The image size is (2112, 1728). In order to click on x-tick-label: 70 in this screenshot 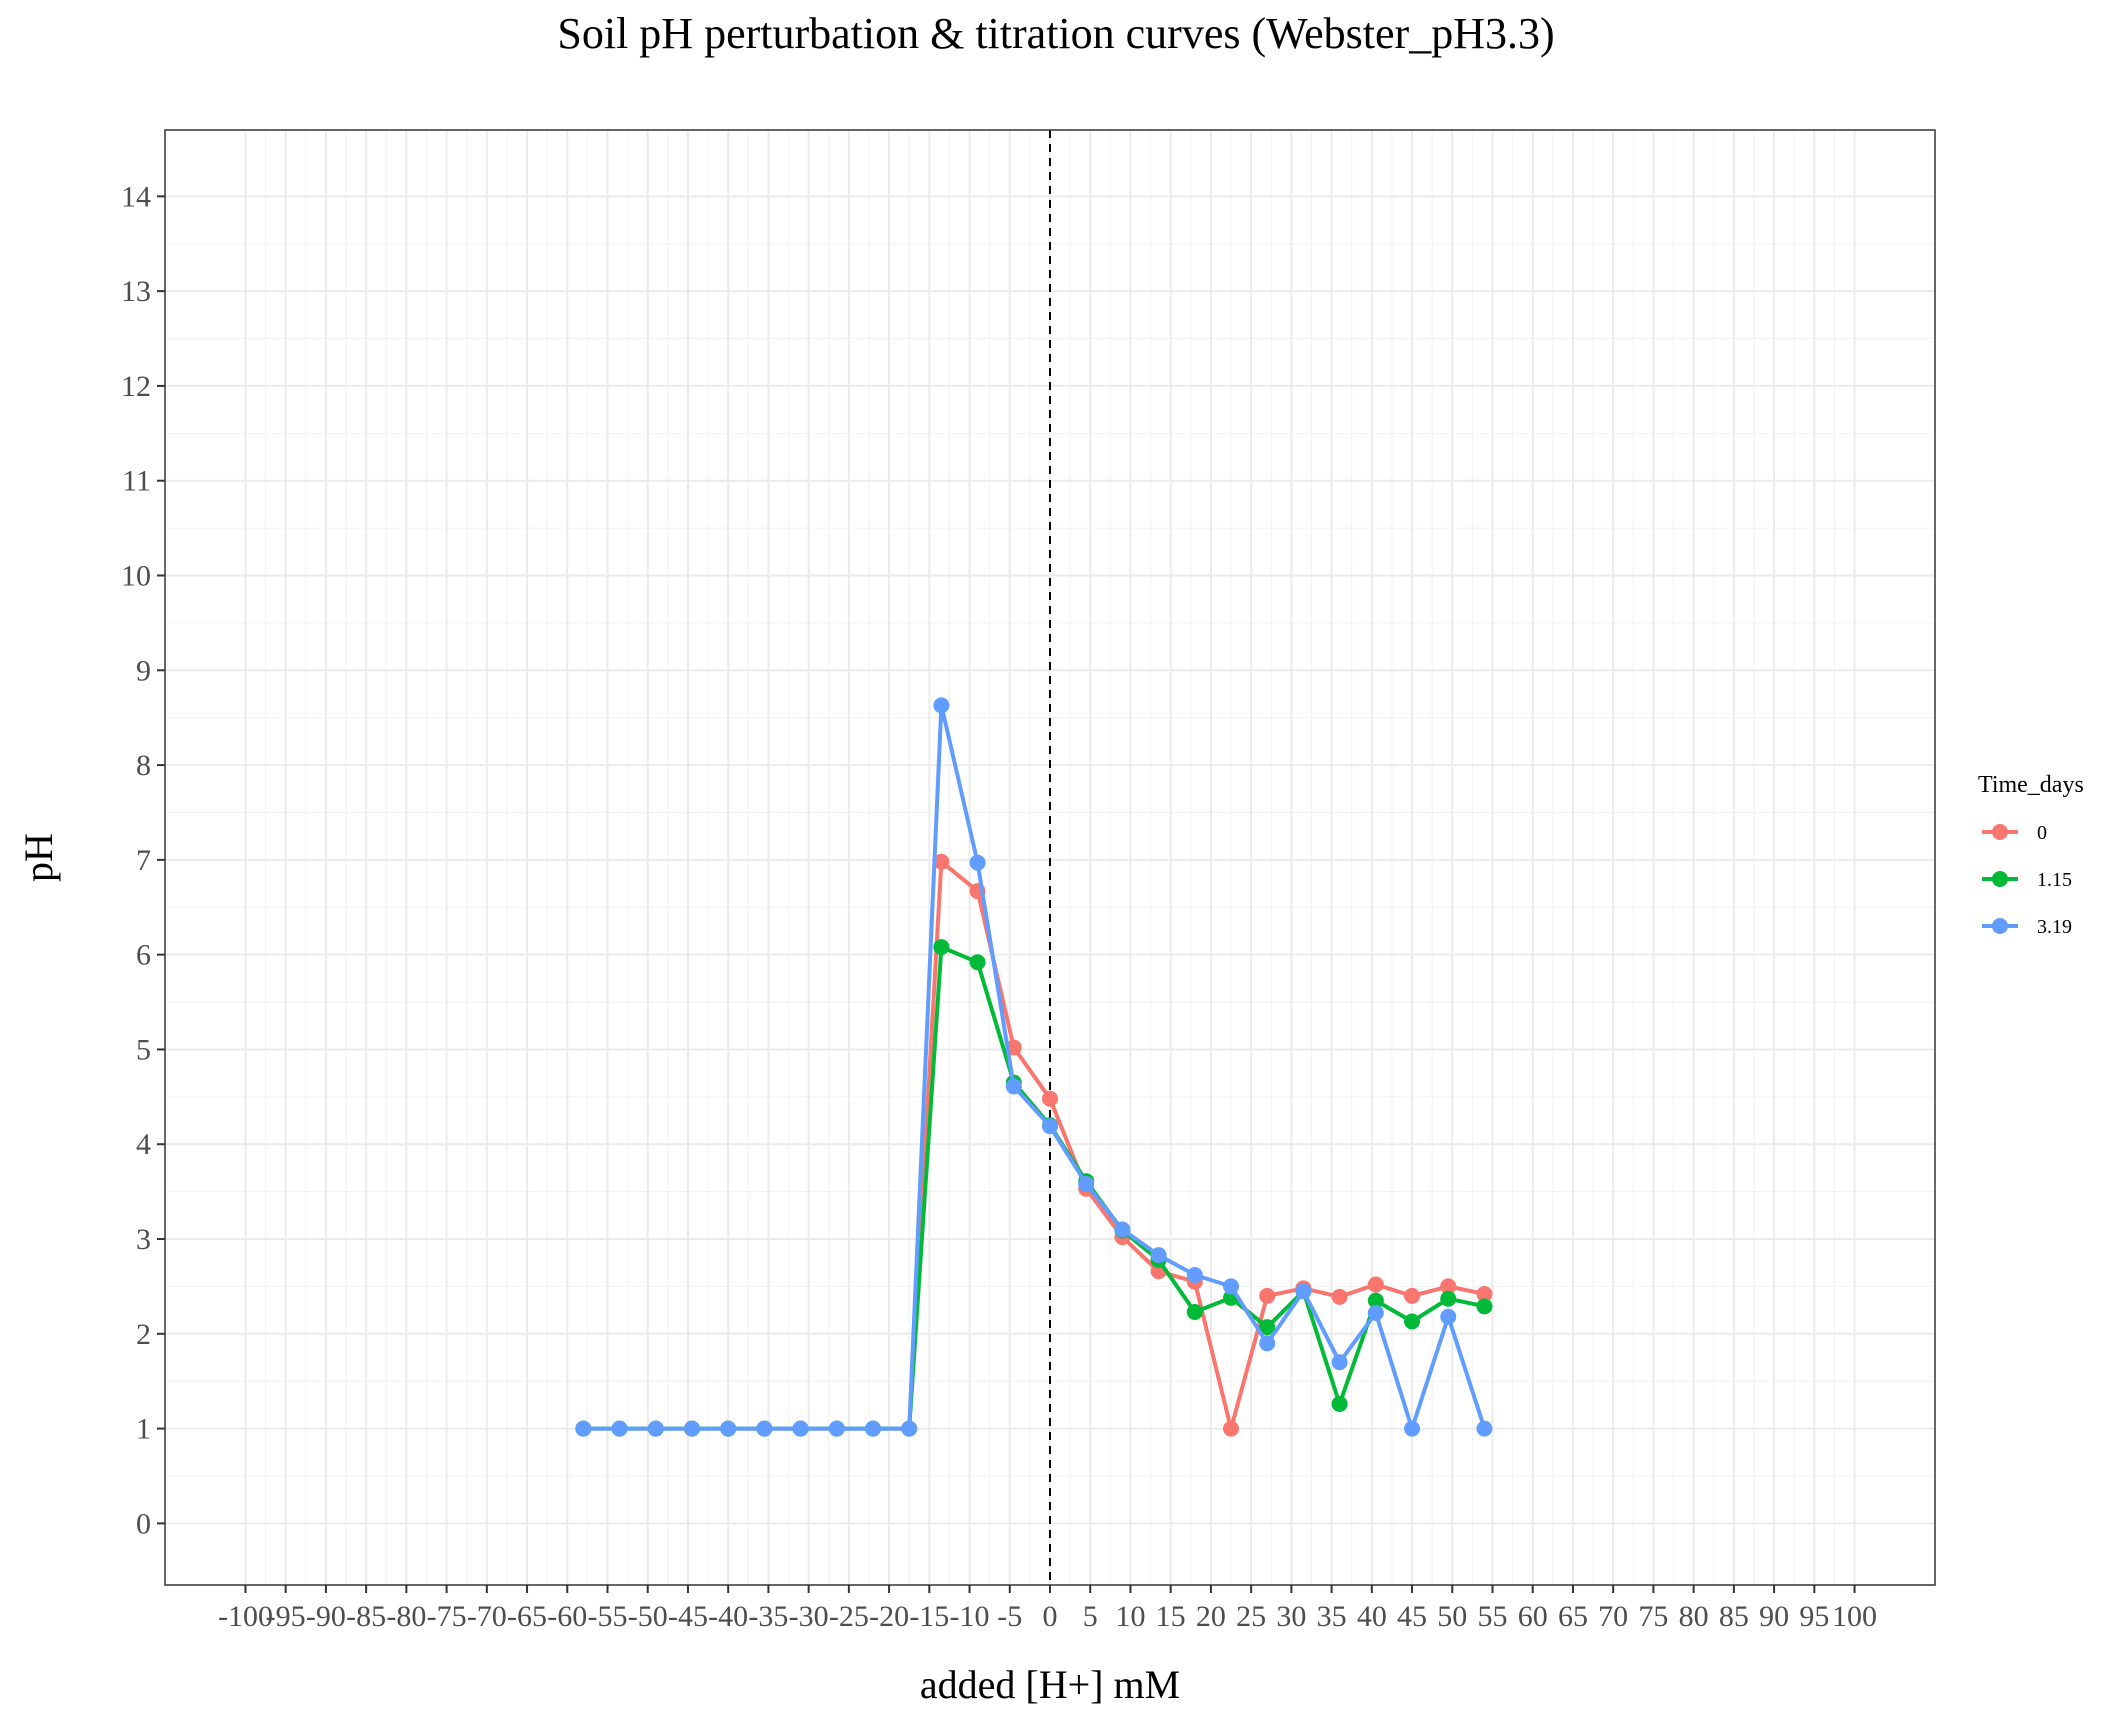, I will do `click(1613, 1616)`.